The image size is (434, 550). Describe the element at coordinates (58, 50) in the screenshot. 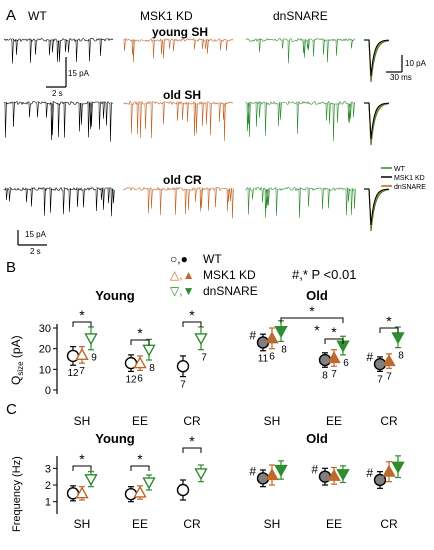

I see `trace-young-sh-wt` at that location.